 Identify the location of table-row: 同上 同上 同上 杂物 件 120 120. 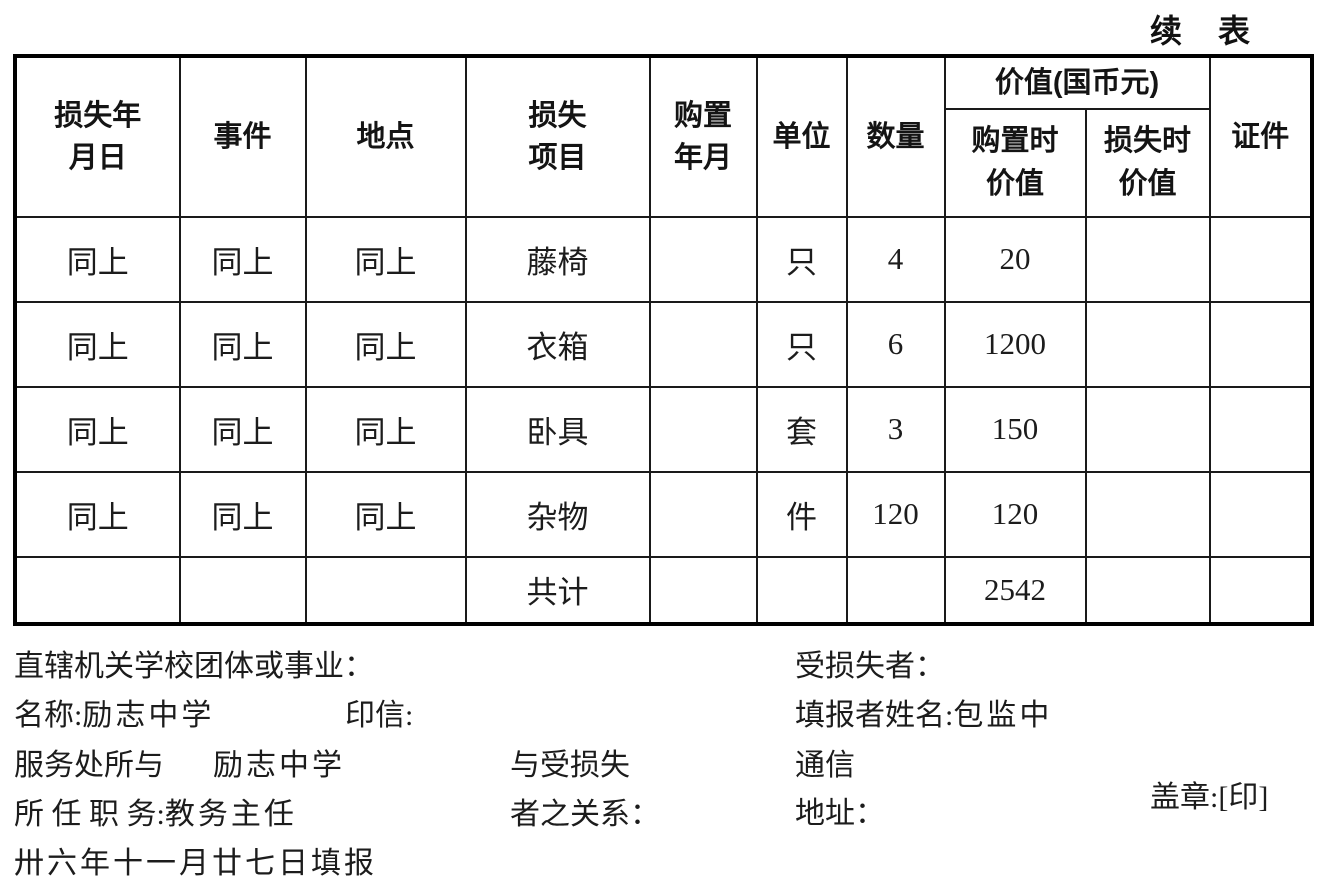
(663, 514).